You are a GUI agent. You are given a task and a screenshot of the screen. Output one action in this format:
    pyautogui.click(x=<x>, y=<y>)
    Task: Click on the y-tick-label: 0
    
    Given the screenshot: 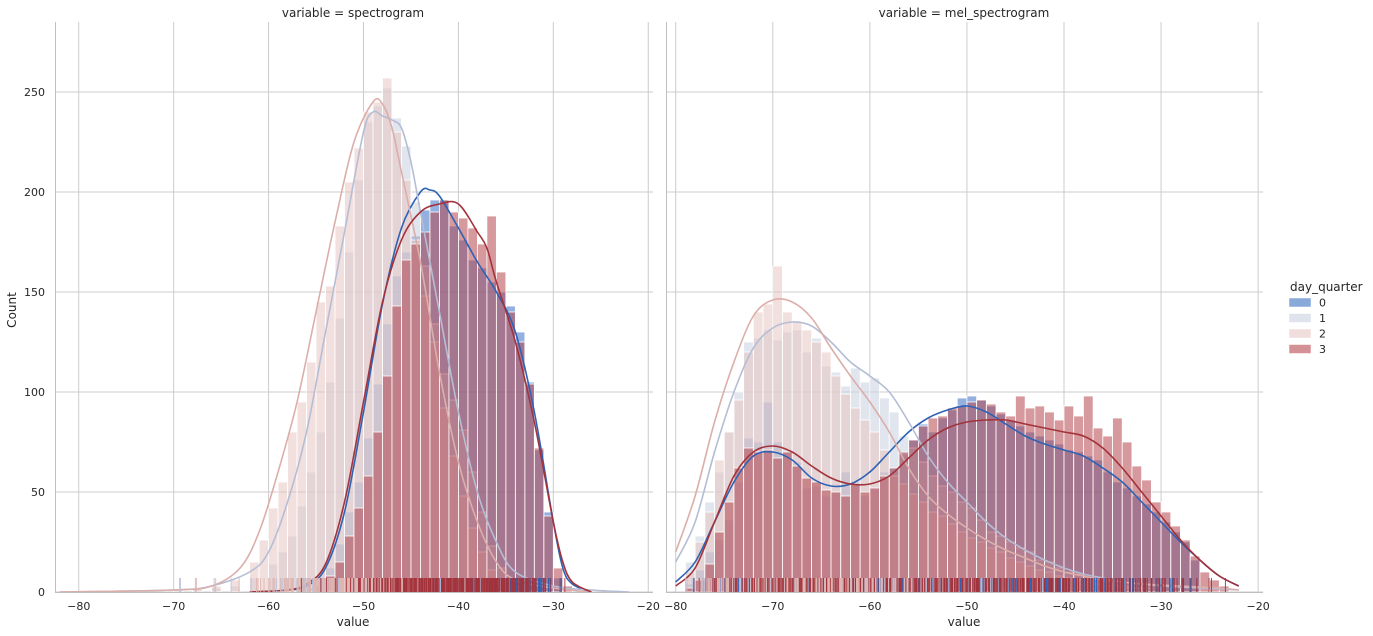 What is the action you would take?
    pyautogui.click(x=41, y=592)
    